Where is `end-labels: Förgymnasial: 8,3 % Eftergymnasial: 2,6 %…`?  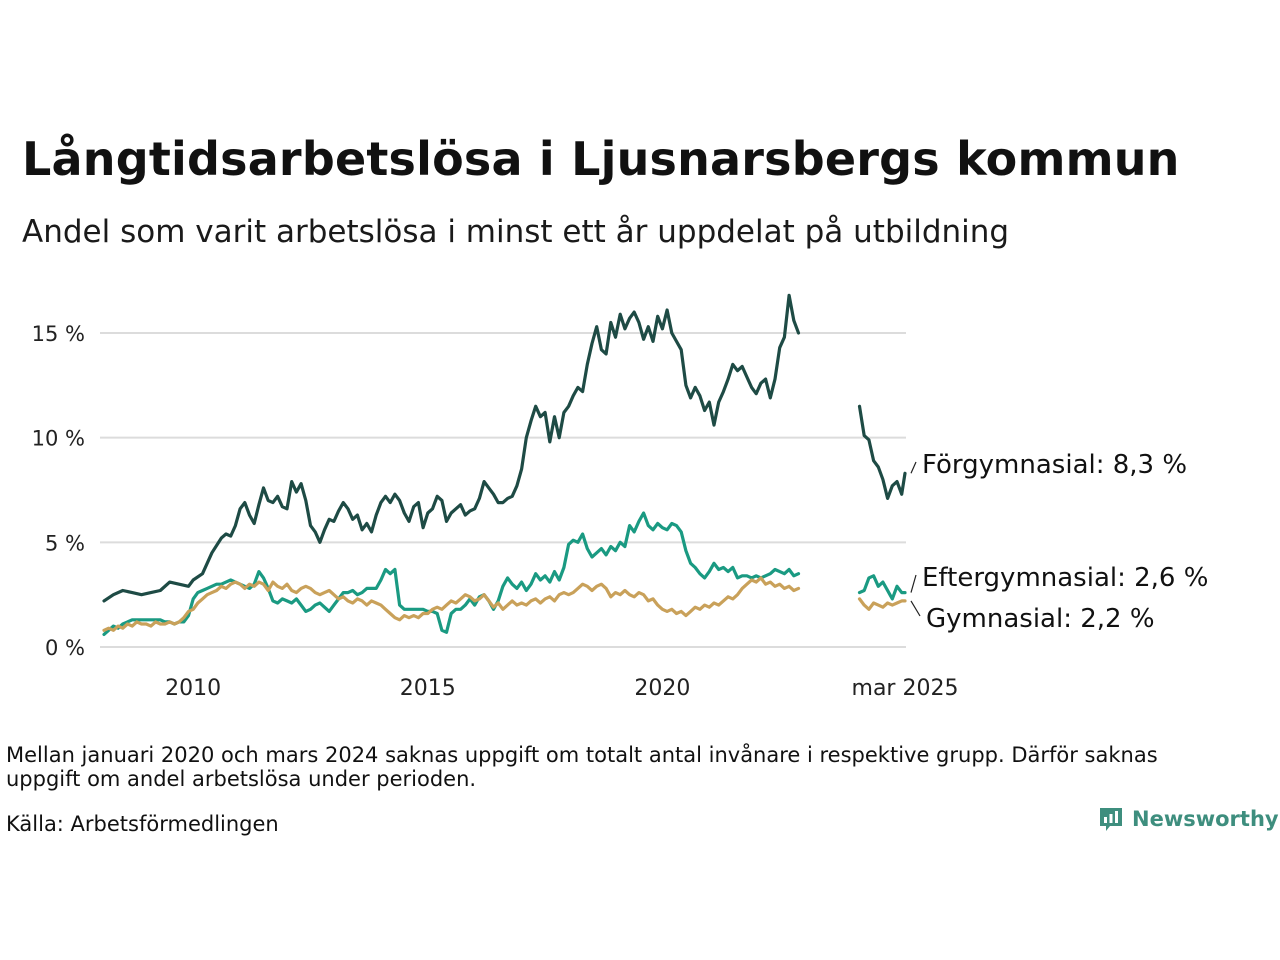 end-labels: Förgymnasial: 8,3 % Eftergymnasial: 2,6 %… is located at coordinates (1059, 542).